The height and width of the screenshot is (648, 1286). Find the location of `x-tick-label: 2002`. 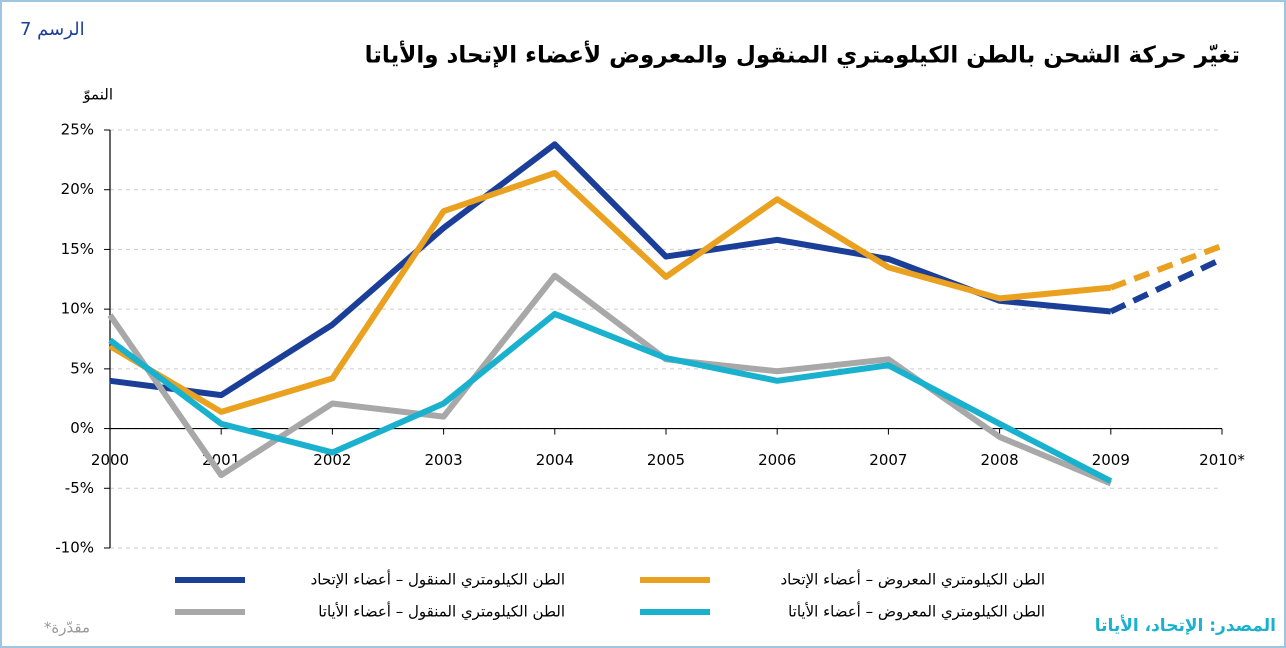

x-tick-label: 2002 is located at coordinates (332, 460).